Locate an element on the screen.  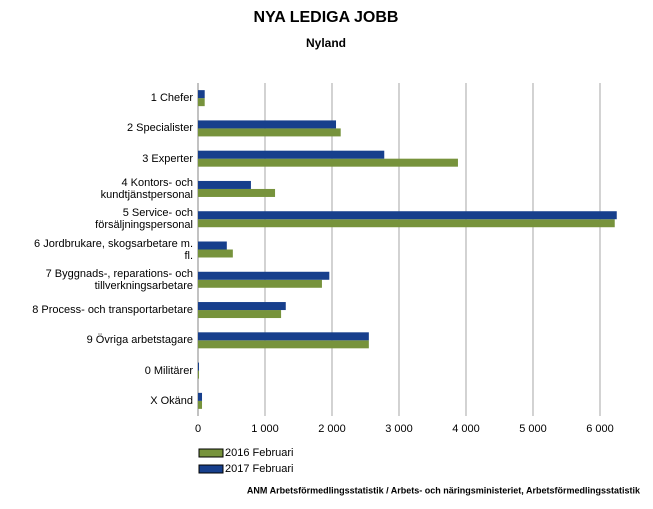
y-tick-label: 1 Chefer is located at coordinates (171, 98).